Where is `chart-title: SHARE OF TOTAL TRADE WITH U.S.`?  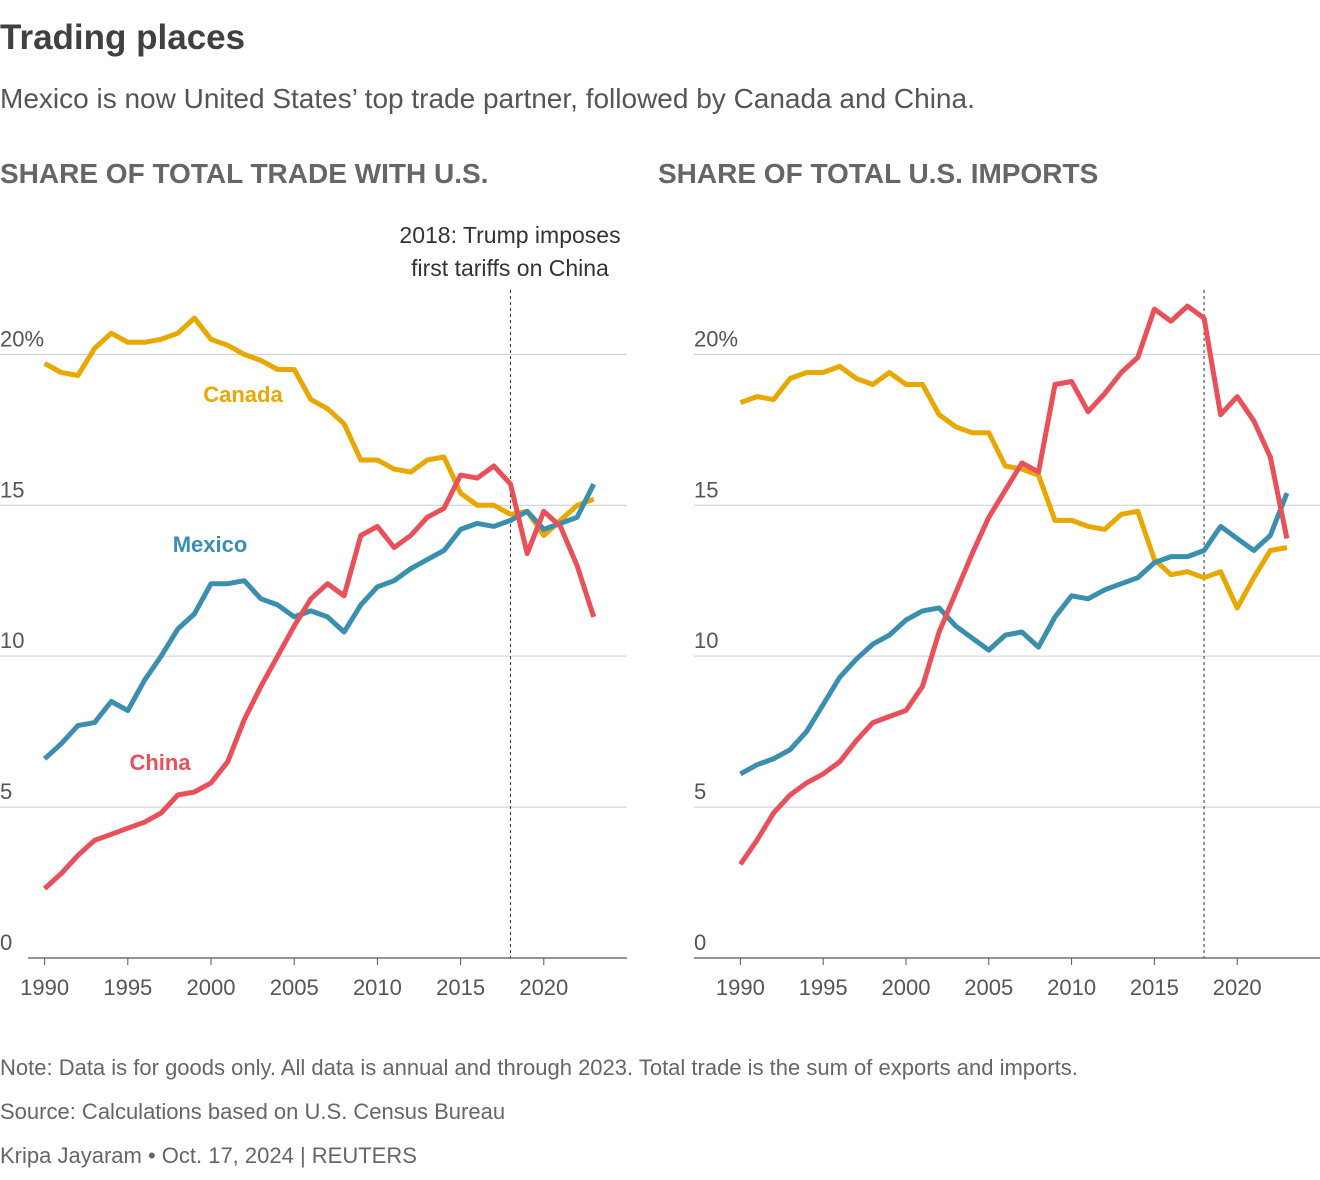 chart-title: SHARE OF TOTAL TRADE WITH U.S. is located at coordinates (244, 173).